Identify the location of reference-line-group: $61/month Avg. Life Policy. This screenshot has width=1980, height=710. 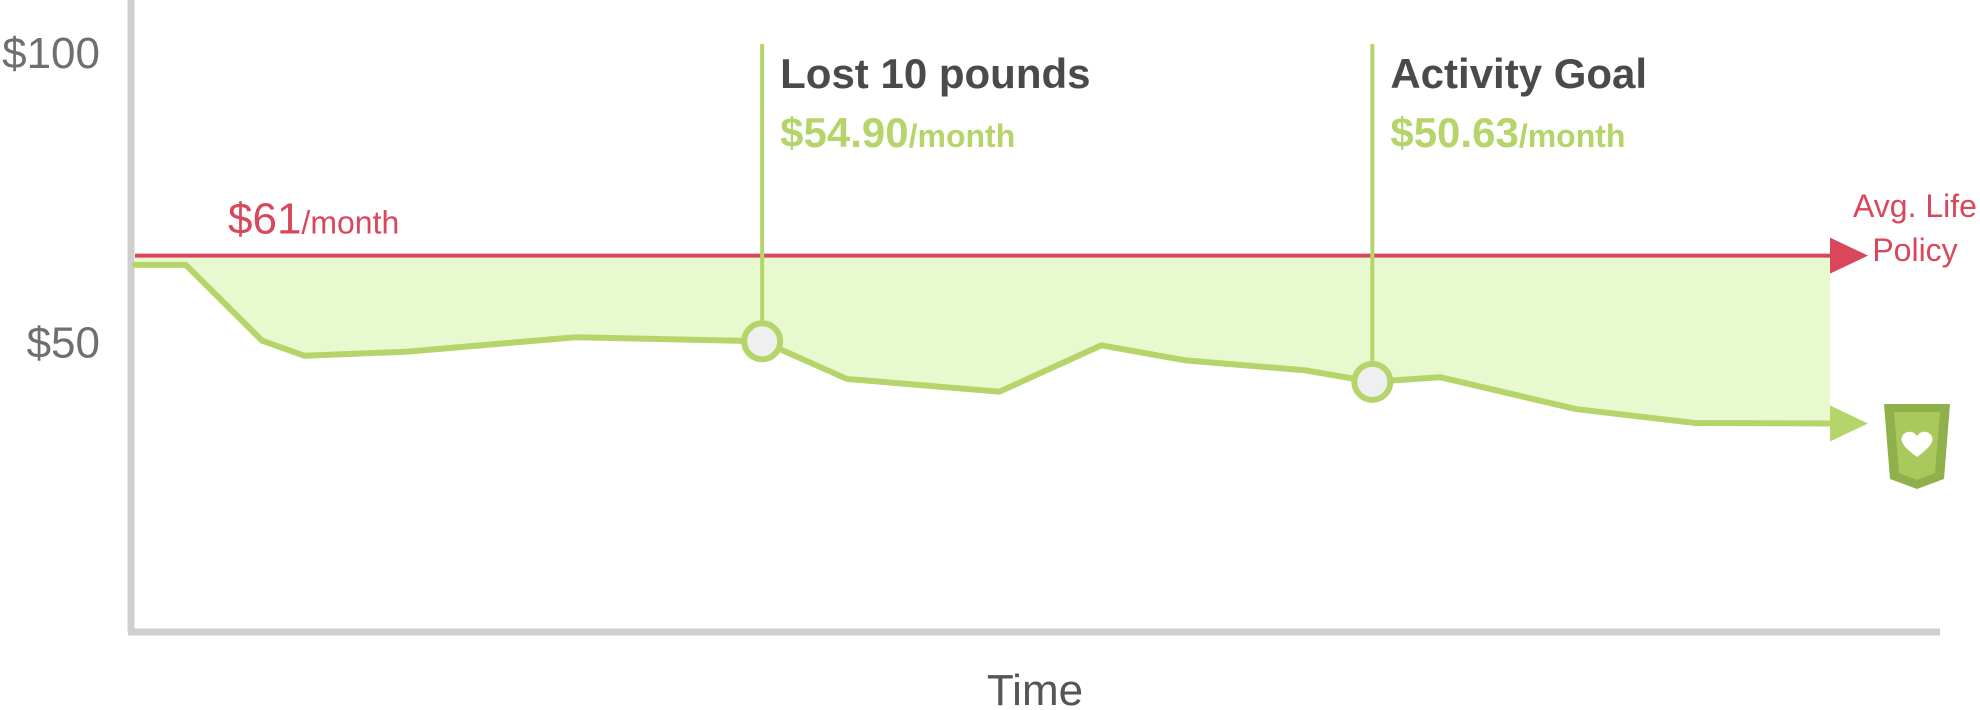
(1056, 231).